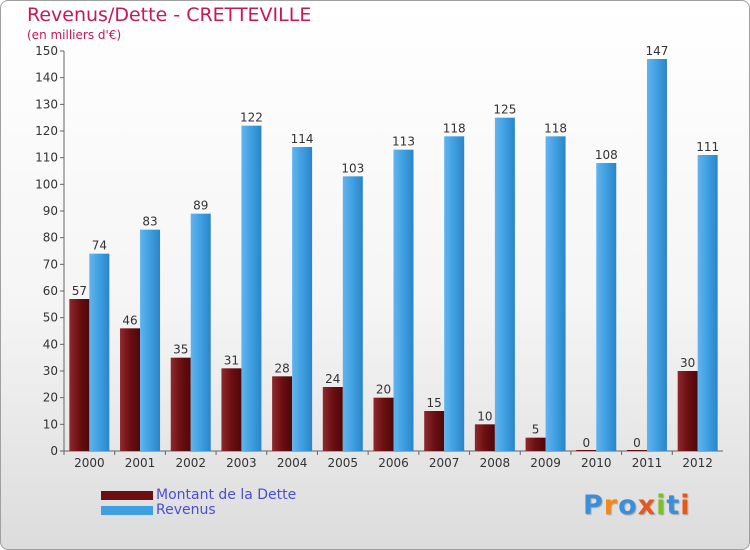 The width and height of the screenshot is (750, 550). I want to click on chart-subtitle: (en milliers d'€), so click(74, 35).